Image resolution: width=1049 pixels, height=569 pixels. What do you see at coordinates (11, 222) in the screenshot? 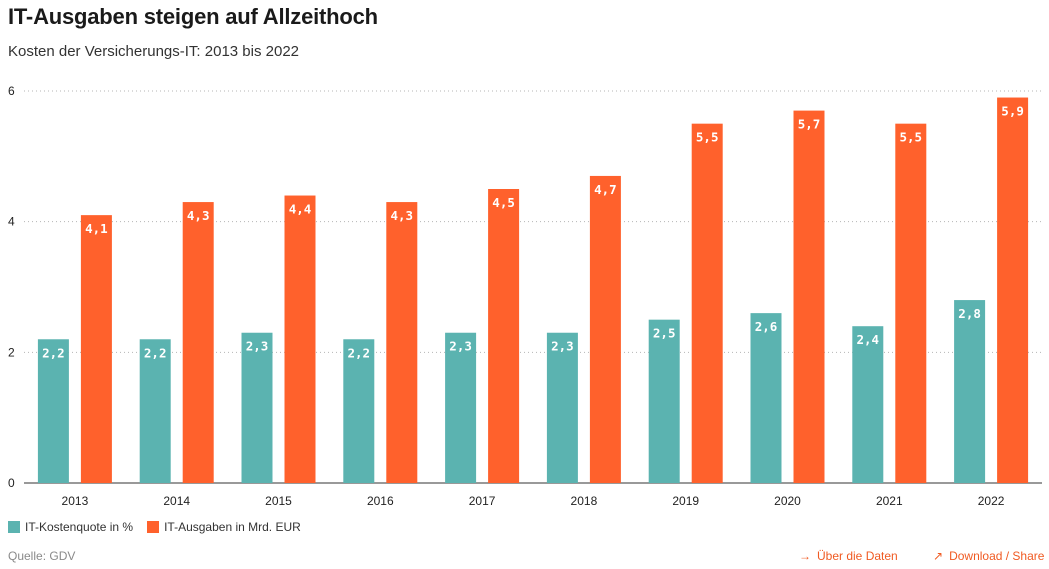
I see `y-tick-label: 4` at bounding box center [11, 222].